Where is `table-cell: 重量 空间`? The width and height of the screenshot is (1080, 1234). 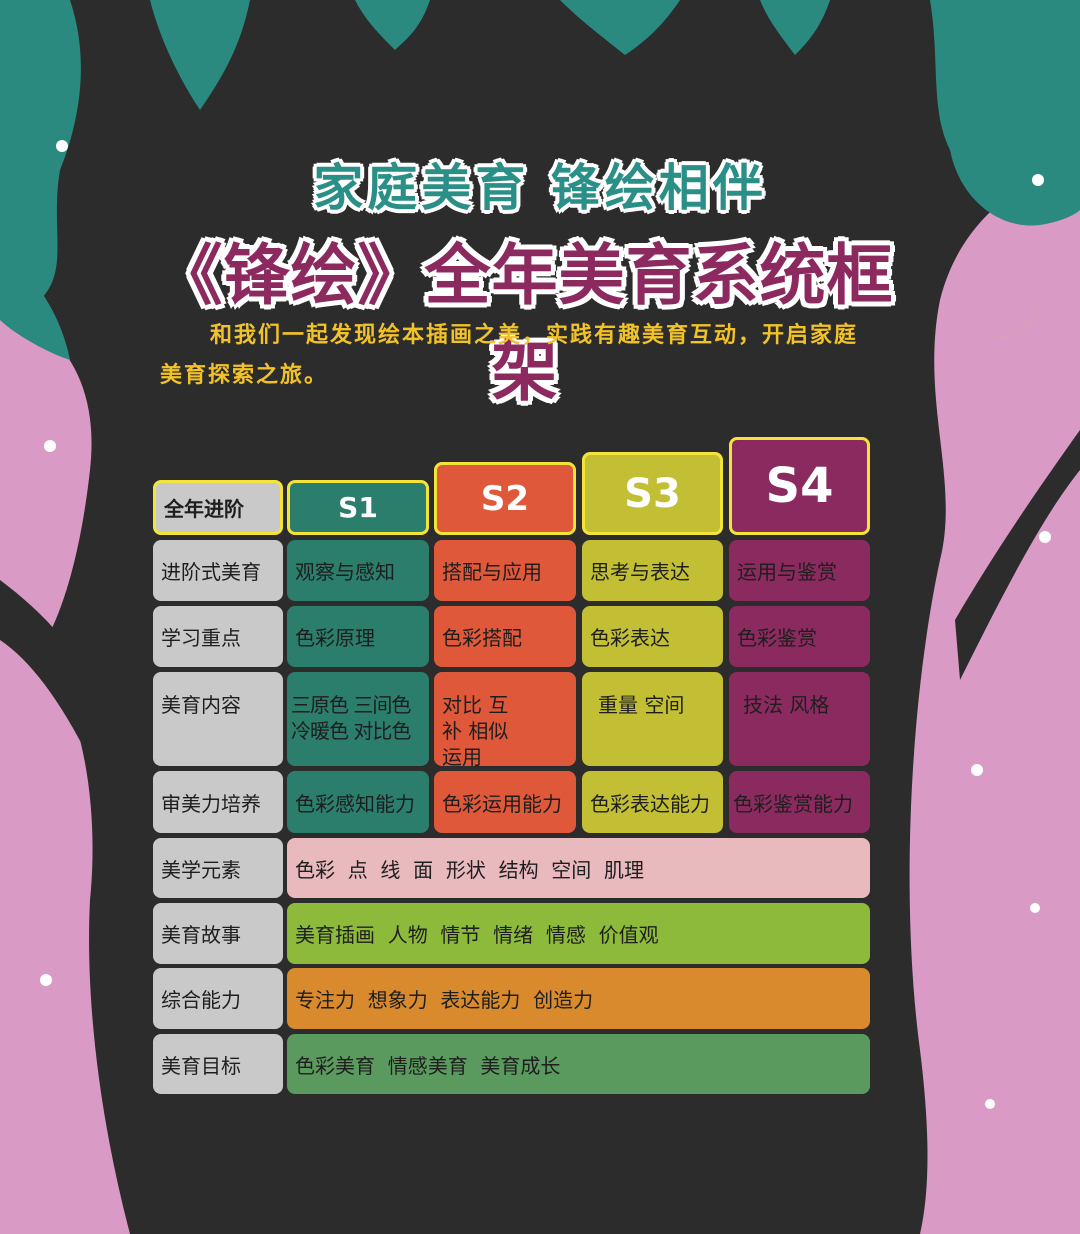
table-cell: 重量 空间 is located at coordinates (652, 719).